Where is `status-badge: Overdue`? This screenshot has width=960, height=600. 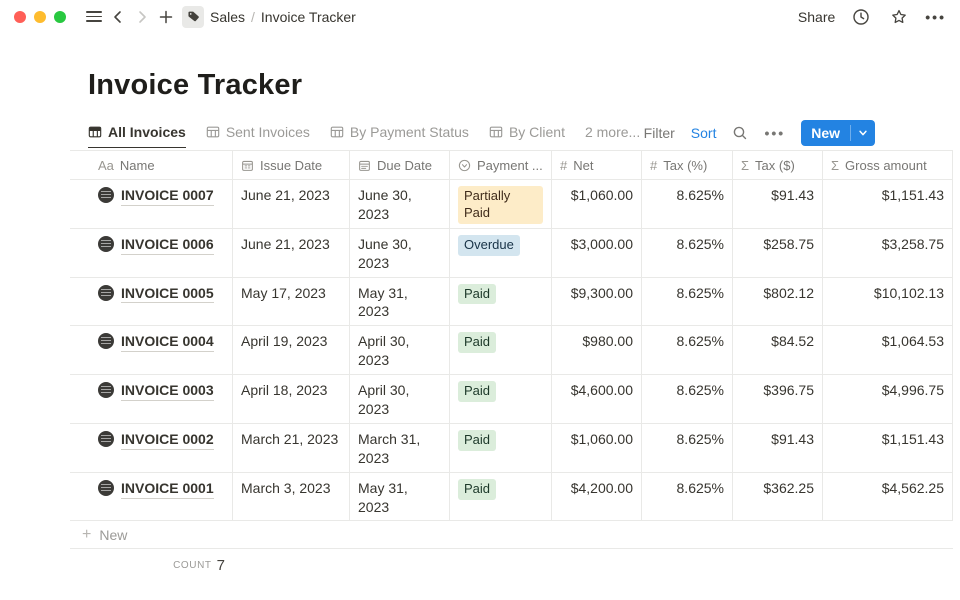 status-badge: Overdue is located at coordinates (489, 245).